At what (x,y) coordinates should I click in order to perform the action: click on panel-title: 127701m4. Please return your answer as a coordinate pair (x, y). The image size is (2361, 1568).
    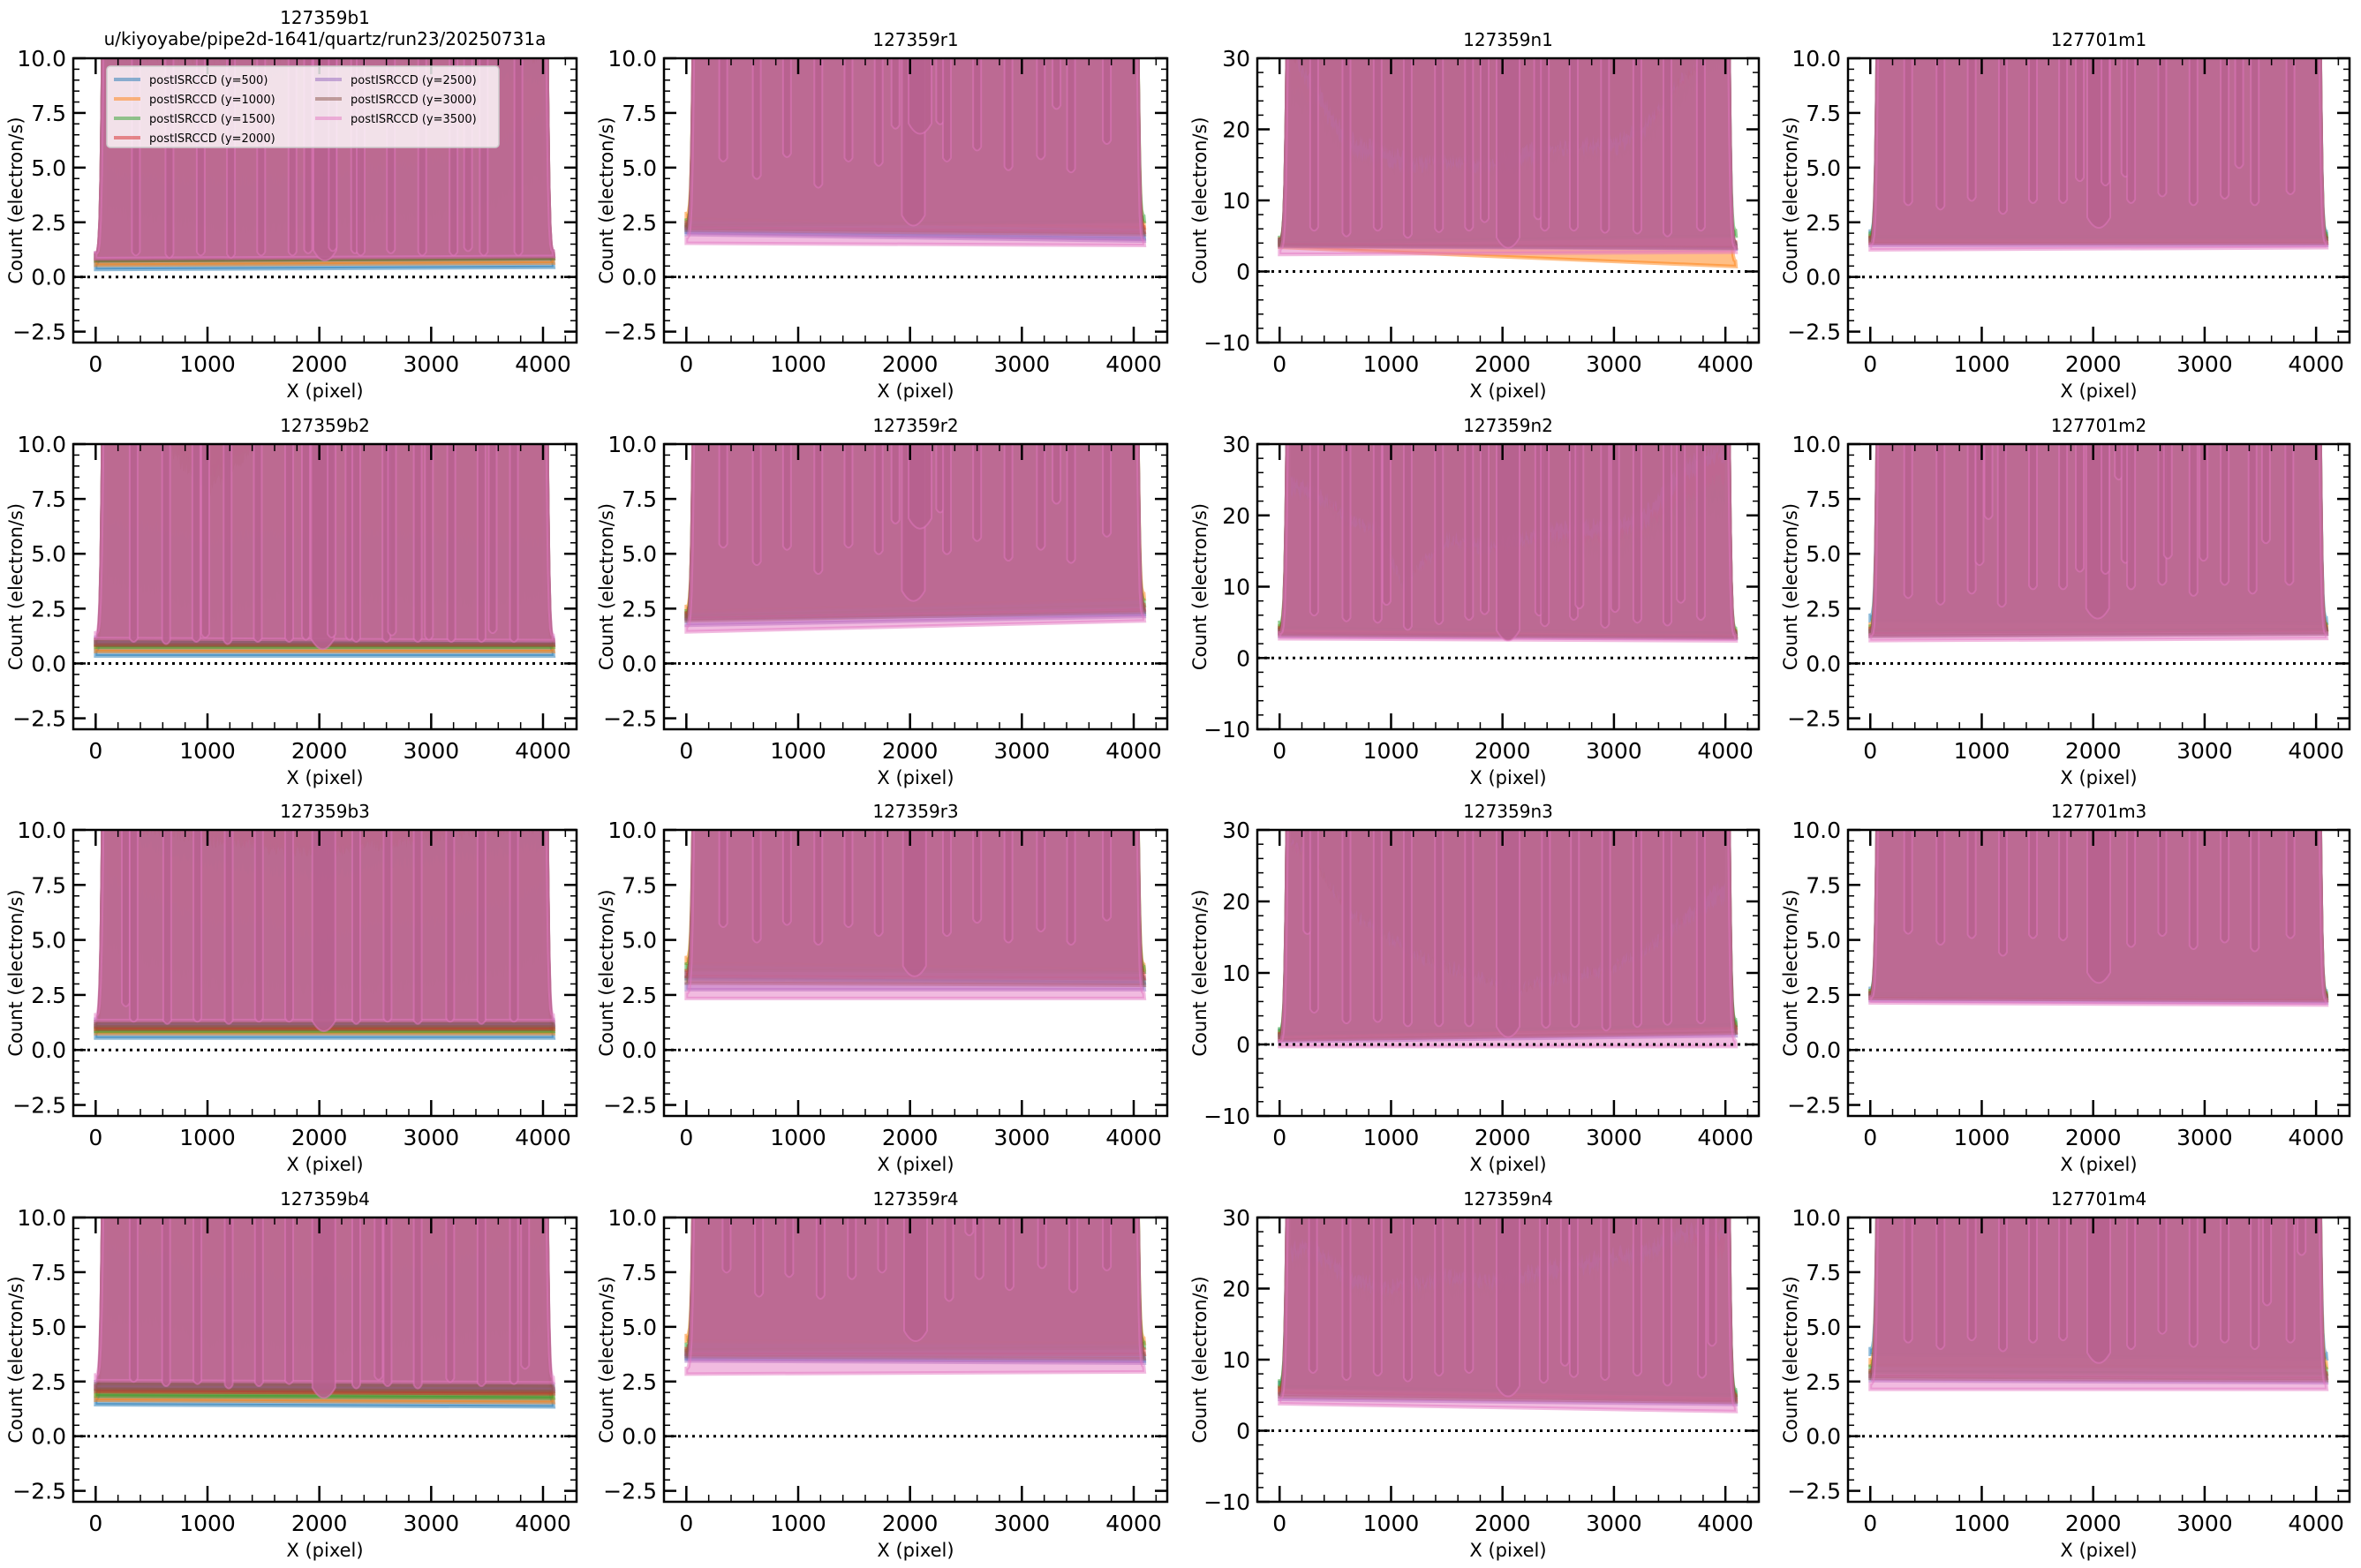
    Looking at the image, I should click on (2099, 1199).